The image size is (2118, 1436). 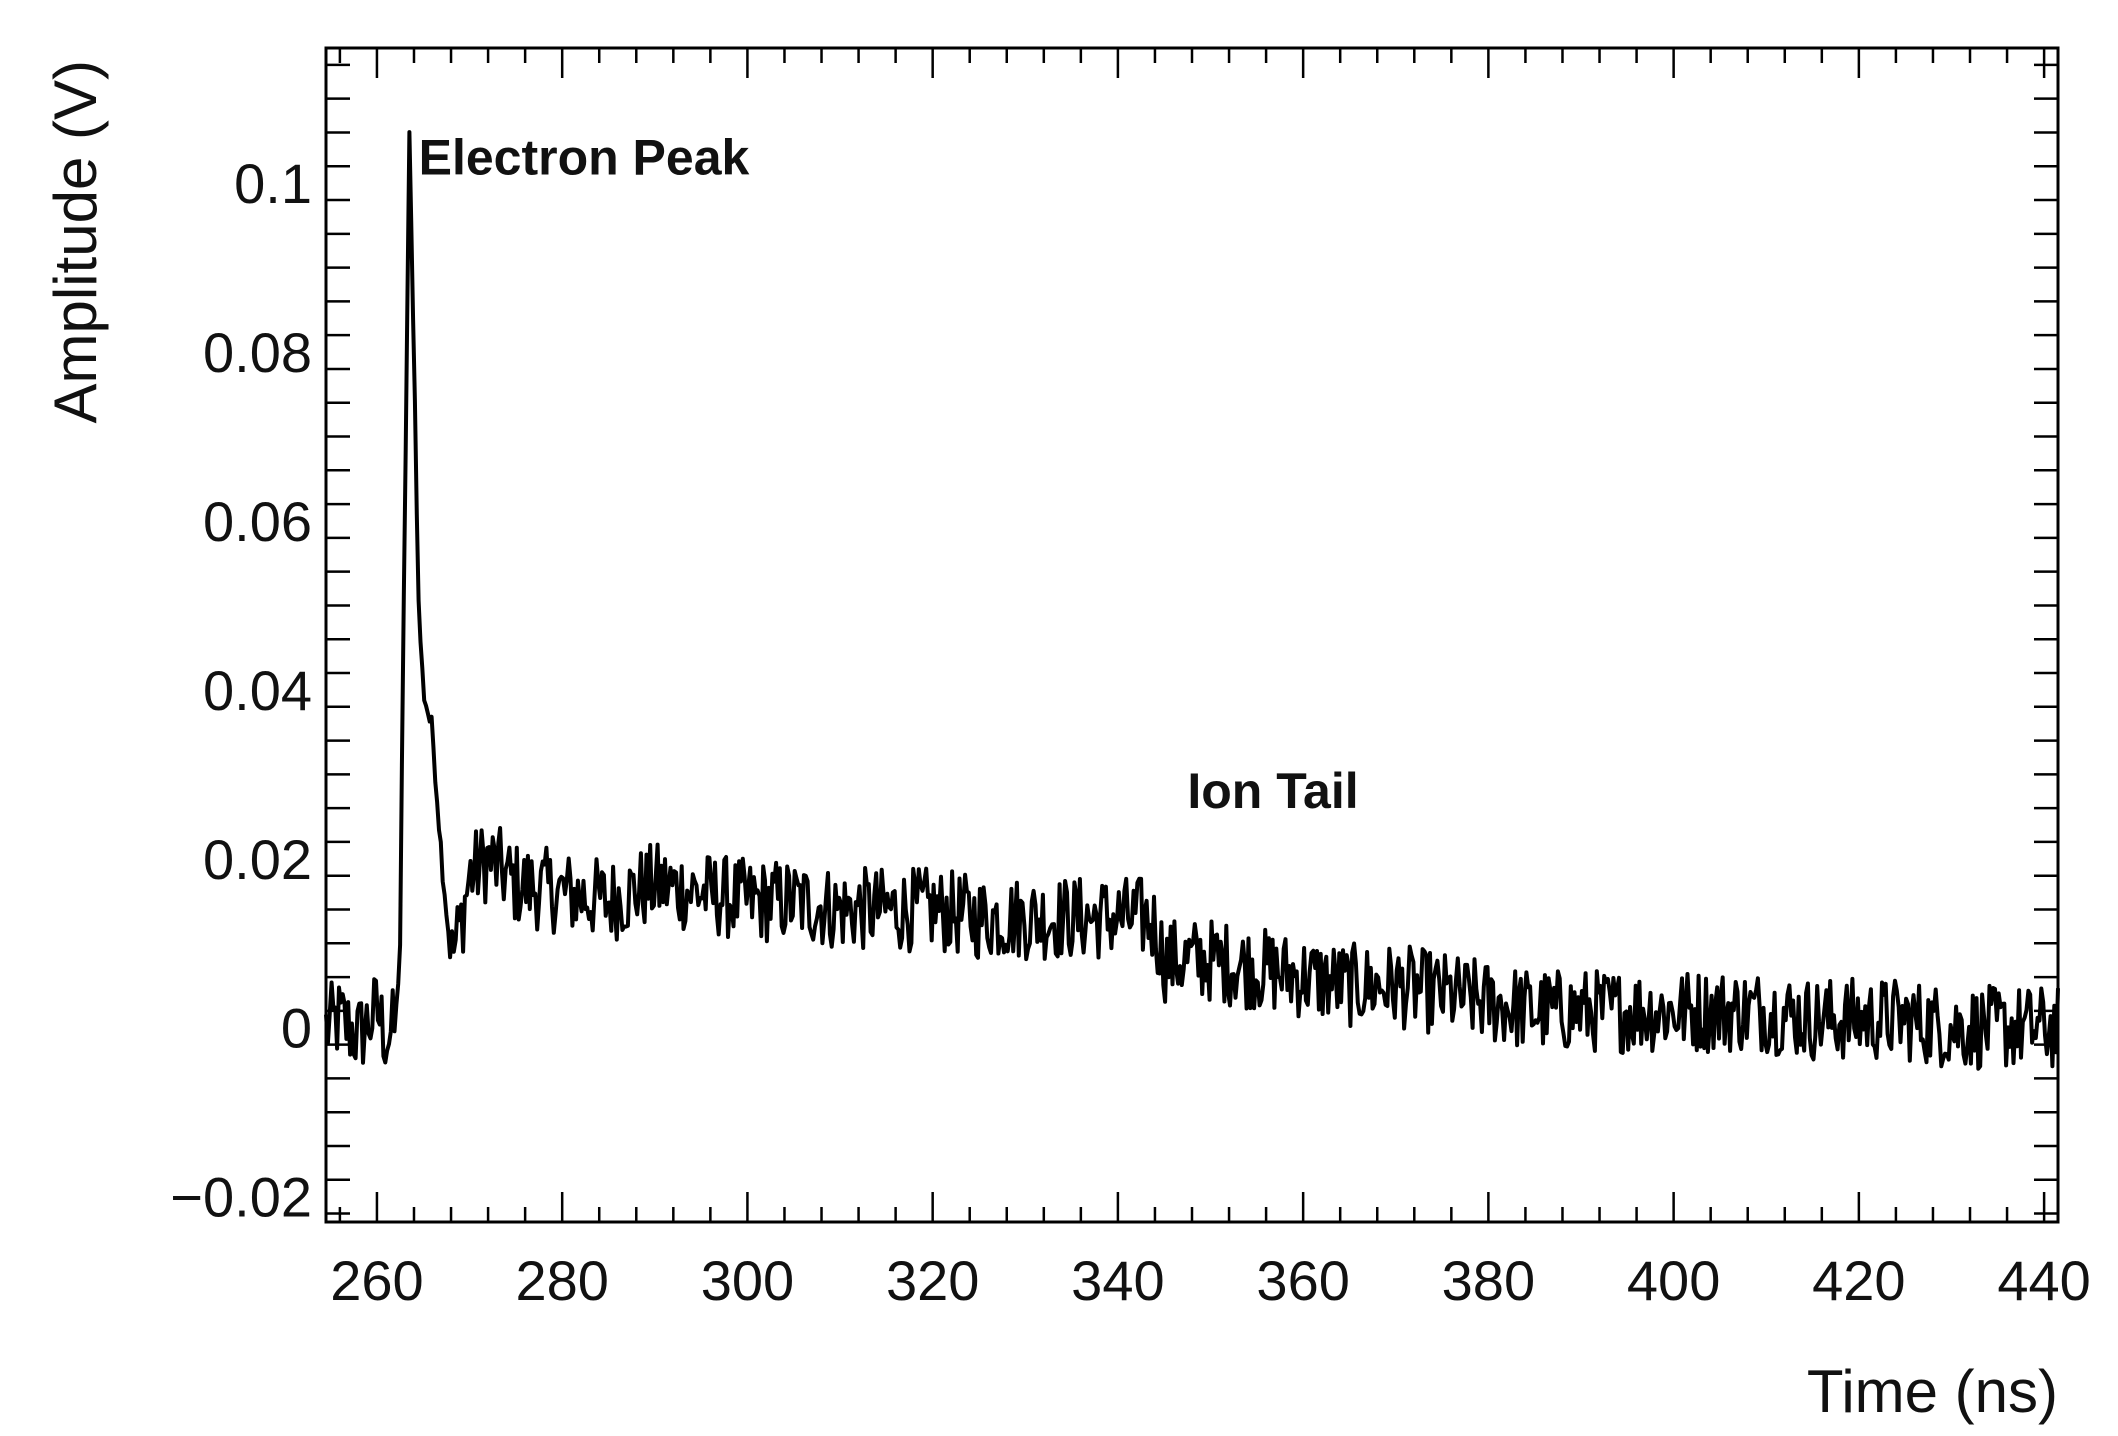 What do you see at coordinates (584, 158) in the screenshot?
I see `annotation-label: Electron Peak` at bounding box center [584, 158].